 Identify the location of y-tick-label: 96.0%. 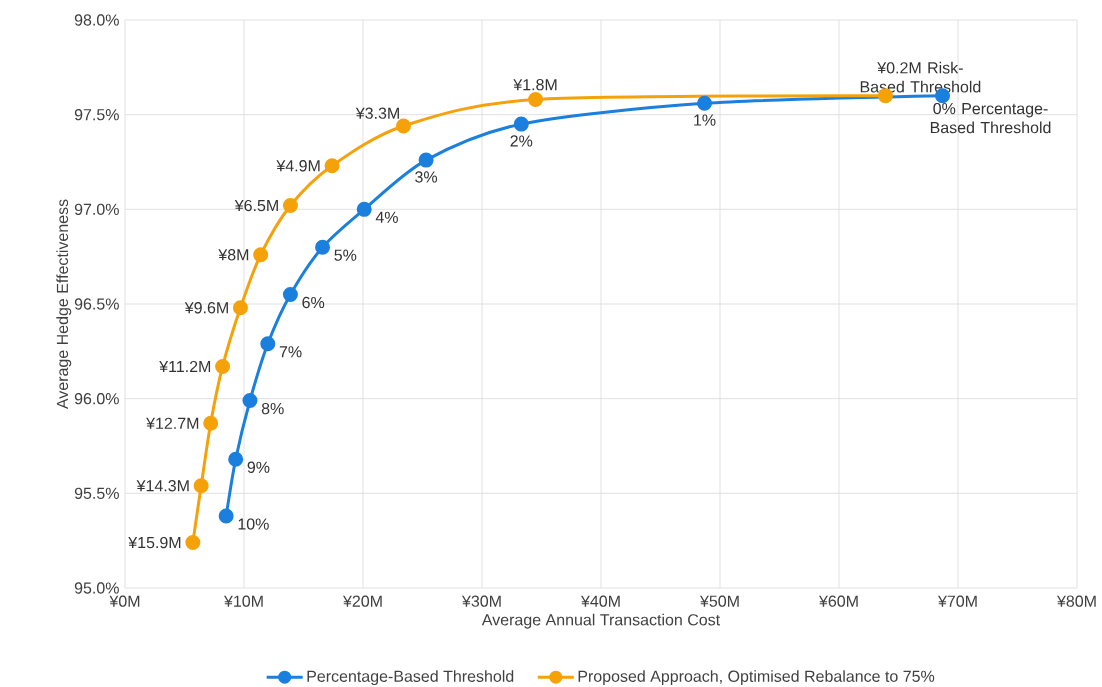
(96, 399).